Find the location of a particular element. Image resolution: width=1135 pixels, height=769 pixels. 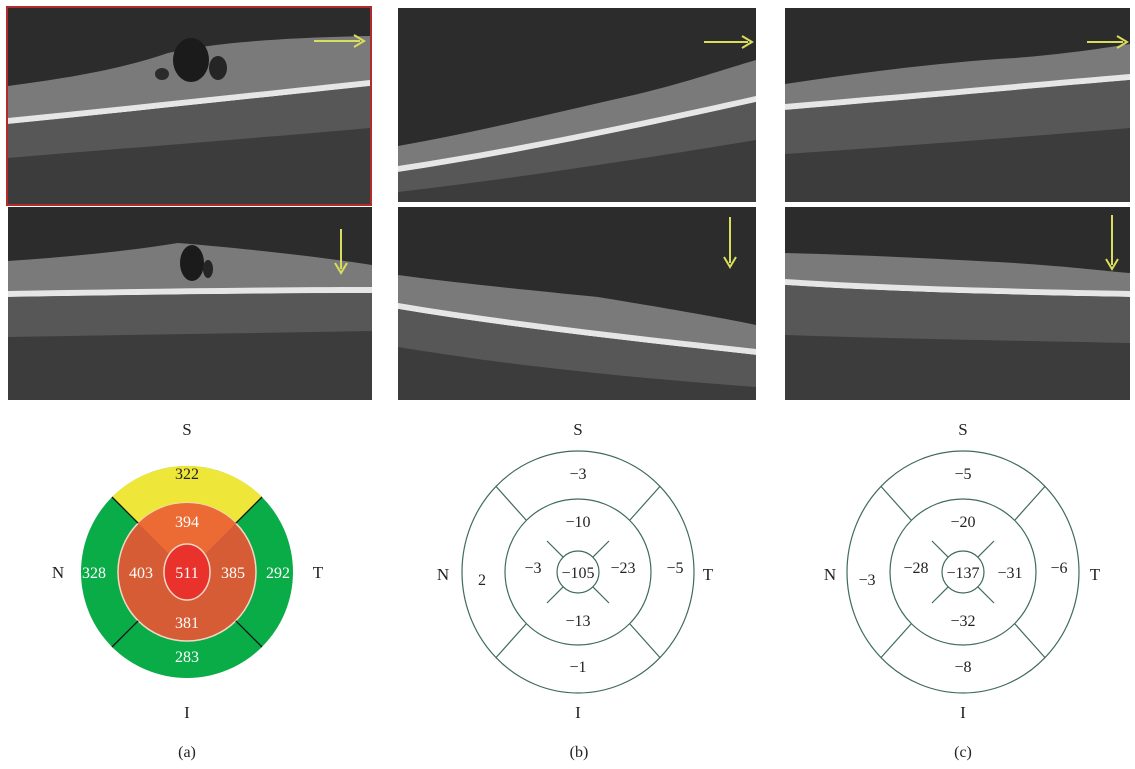

oct-scan-c-horizontal is located at coordinates (957, 105).